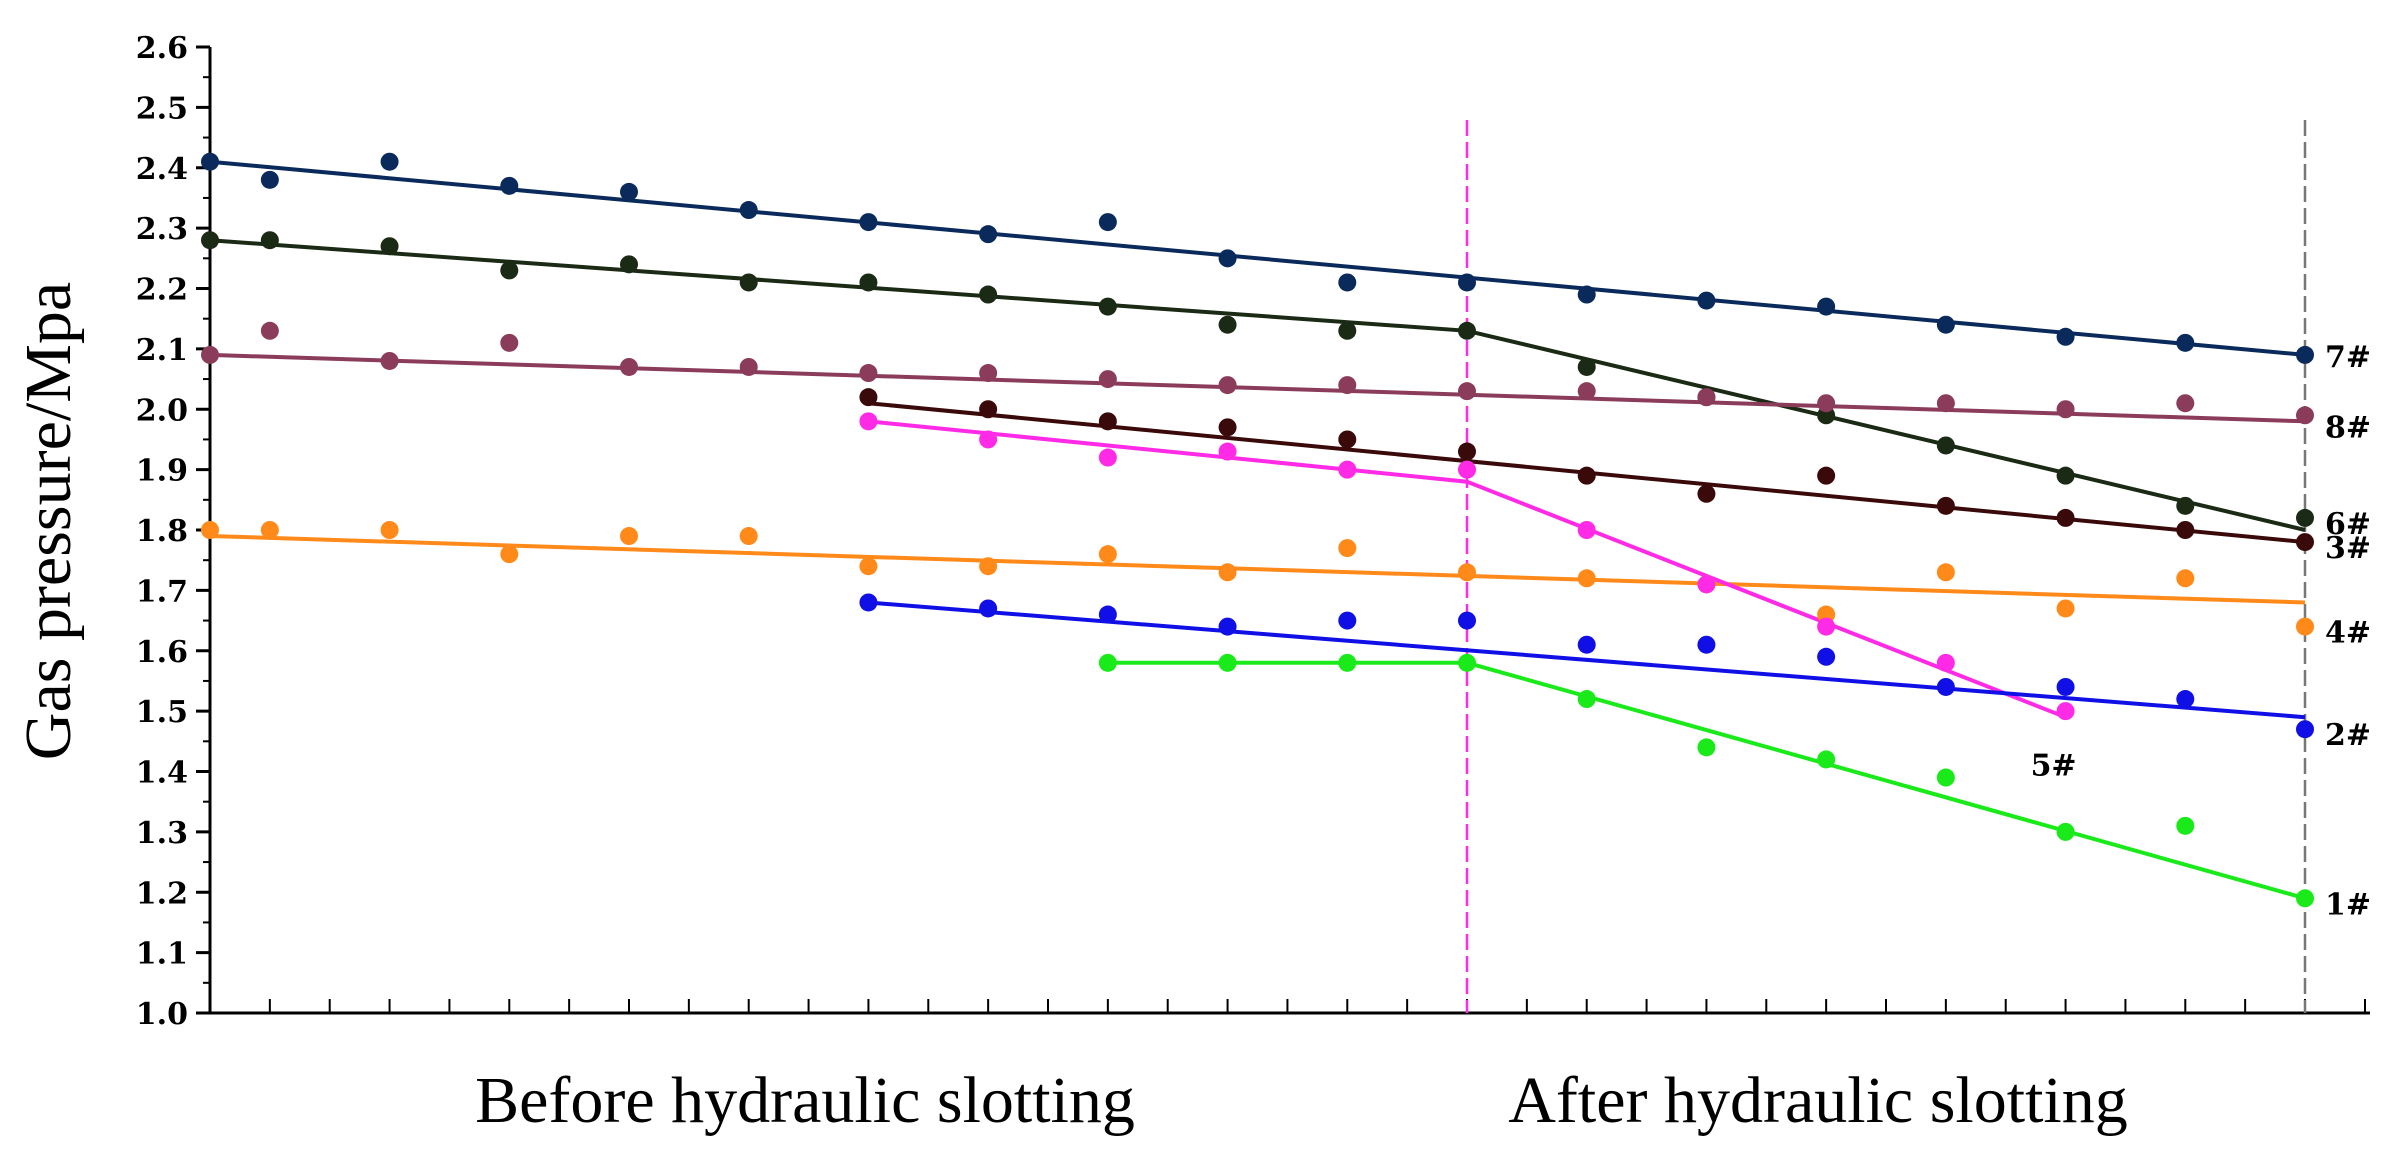  I want to click on y-tick-label: 1.0, so click(162, 1014).